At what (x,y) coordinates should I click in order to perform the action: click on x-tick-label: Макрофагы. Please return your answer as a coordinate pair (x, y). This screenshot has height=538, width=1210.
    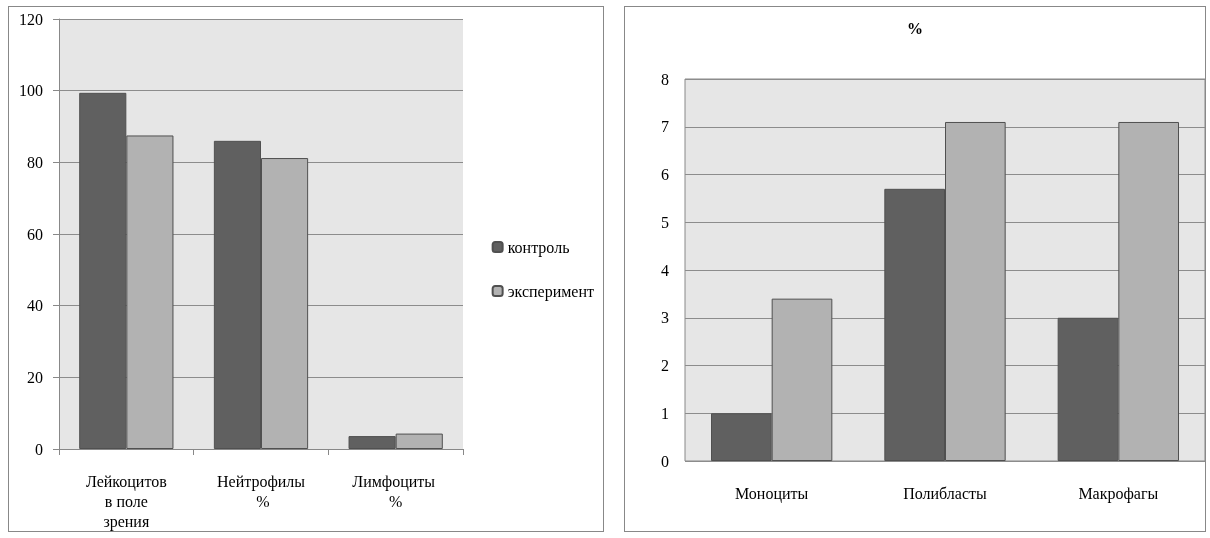
    Looking at the image, I should click on (1118, 493).